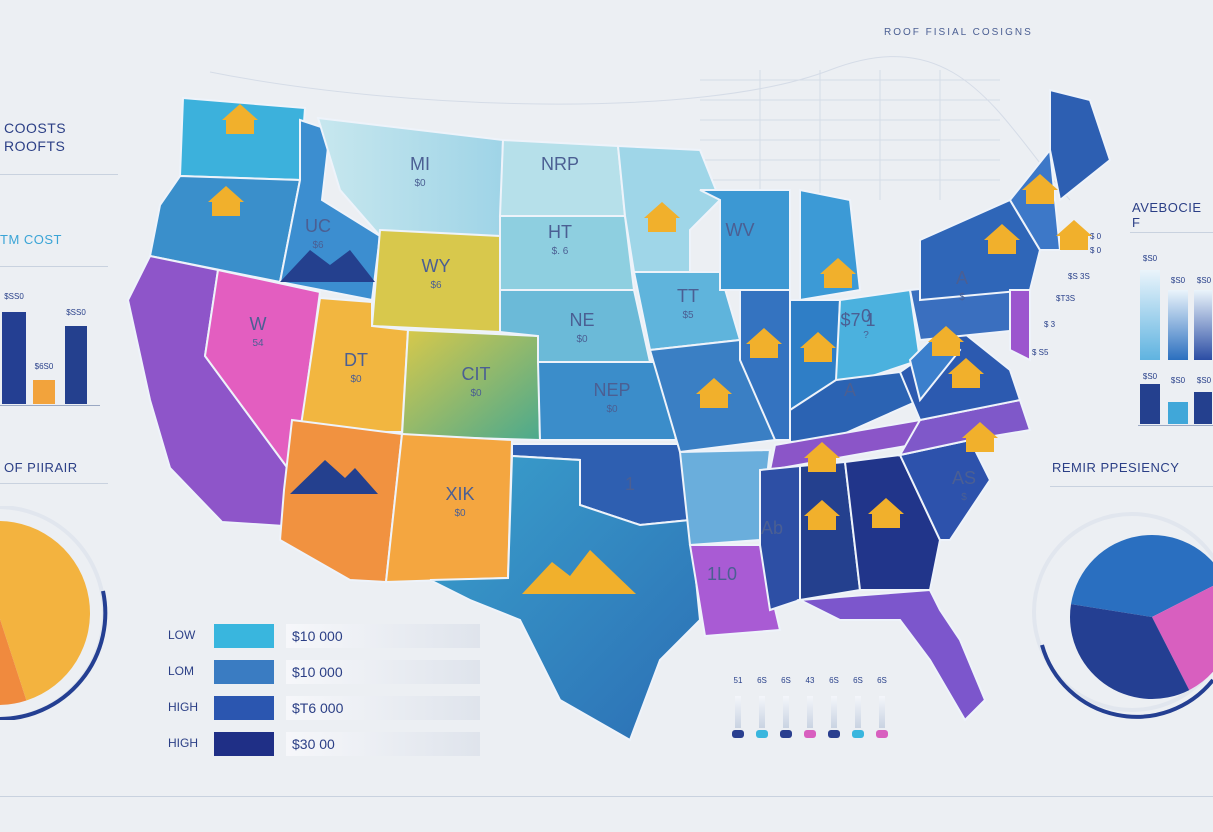 The height and width of the screenshot is (832, 1213). What do you see at coordinates (735, 591) in the screenshot?
I see `state-louisiana` at bounding box center [735, 591].